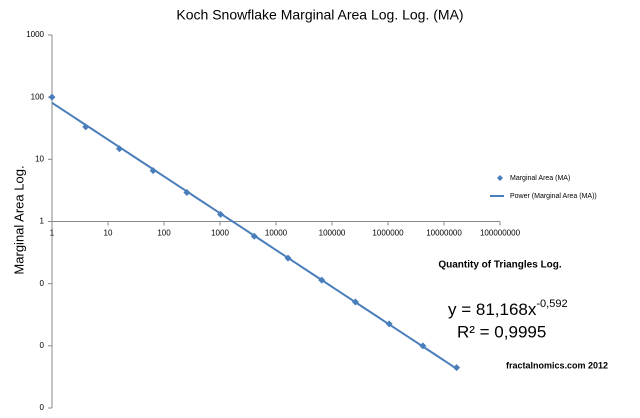 This screenshot has width=640, height=418. What do you see at coordinates (500, 233) in the screenshot?
I see `x-tick-label: 100000000` at bounding box center [500, 233].